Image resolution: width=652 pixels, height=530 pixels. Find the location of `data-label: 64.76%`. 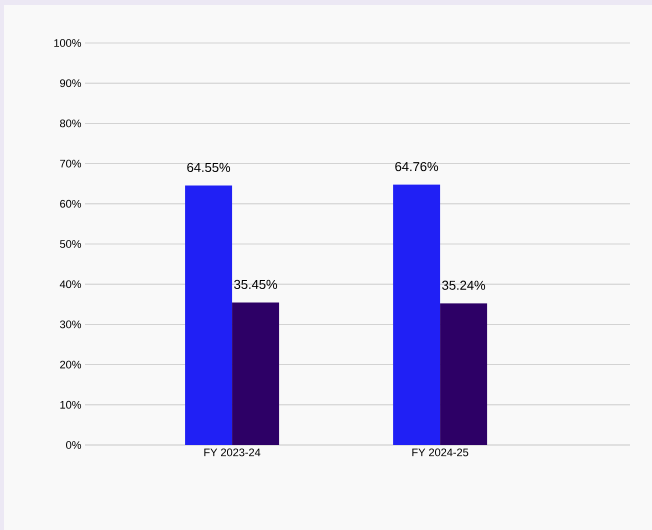

data-label: 64.76% is located at coordinates (416, 167).